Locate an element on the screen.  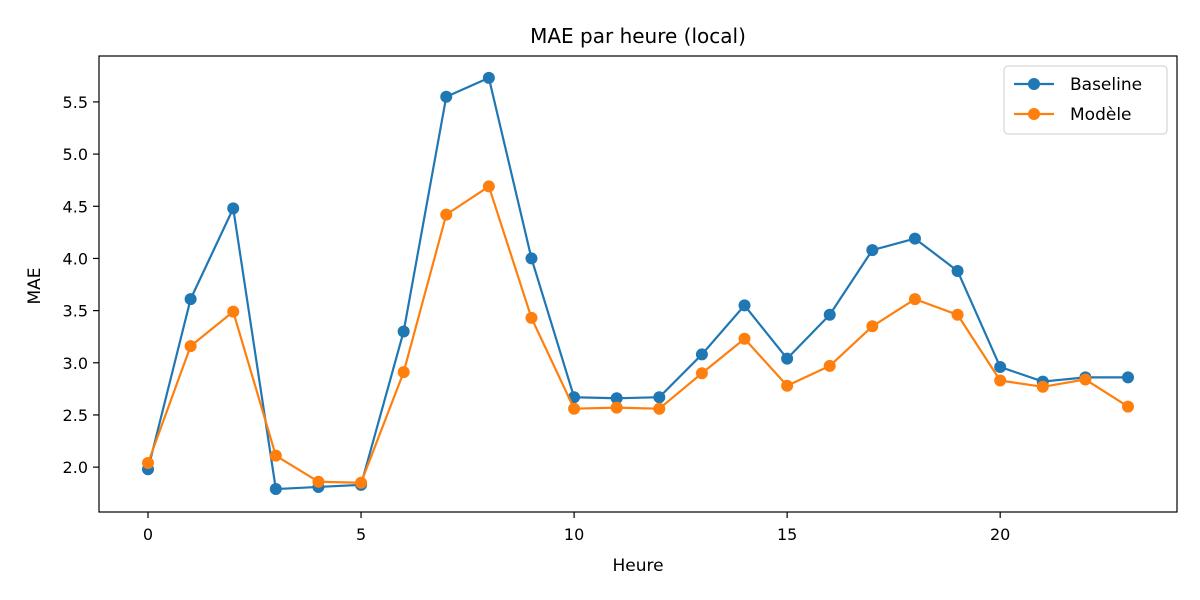
y-tick-label: 4.5 is located at coordinates (75, 206).